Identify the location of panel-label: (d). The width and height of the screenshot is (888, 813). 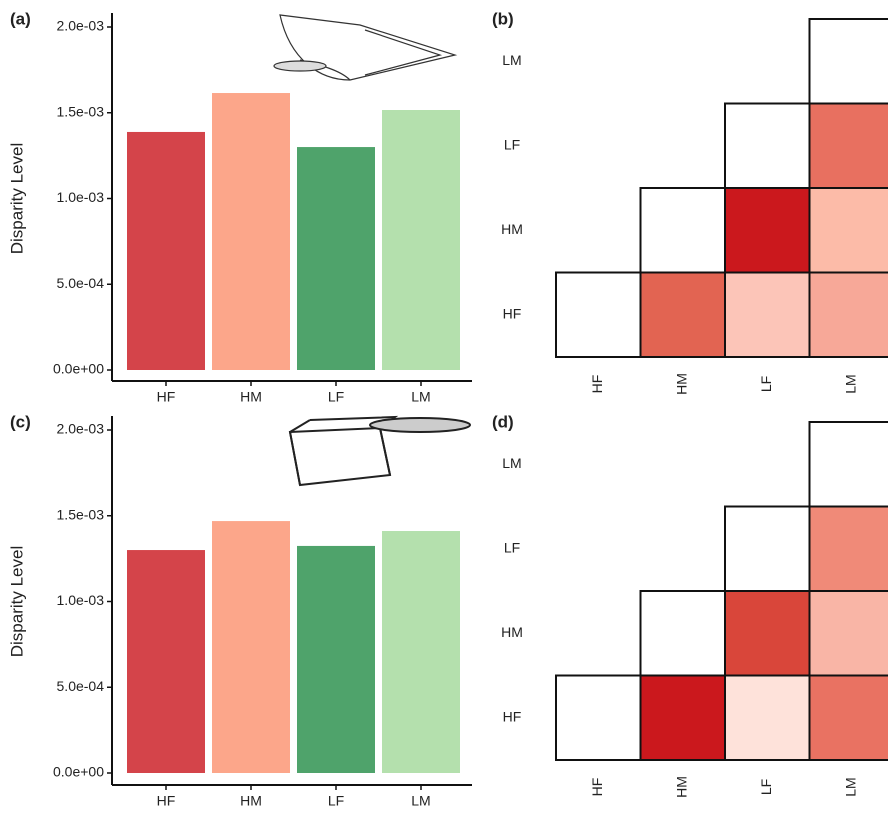
(503, 421).